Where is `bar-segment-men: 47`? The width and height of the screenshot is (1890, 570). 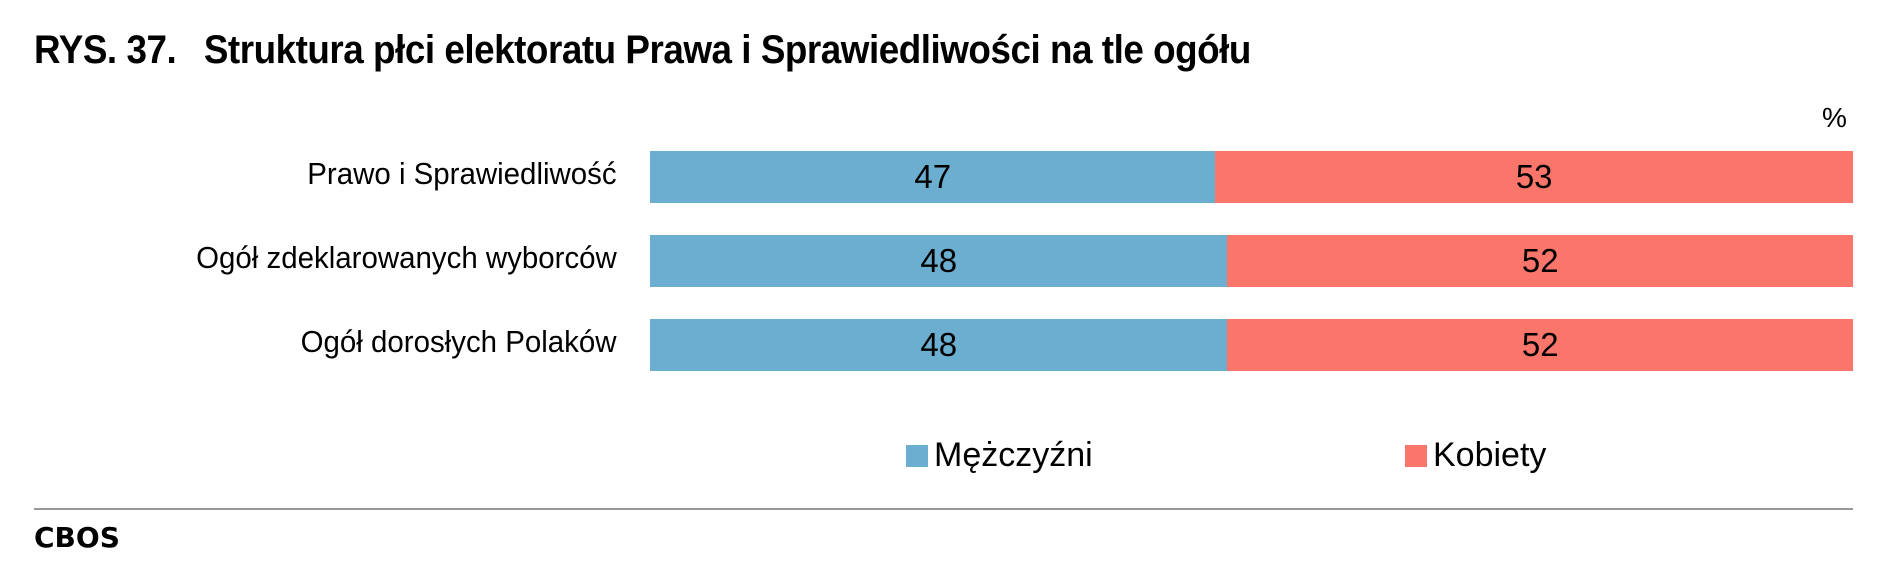 bar-segment-men: 47 is located at coordinates (933, 177).